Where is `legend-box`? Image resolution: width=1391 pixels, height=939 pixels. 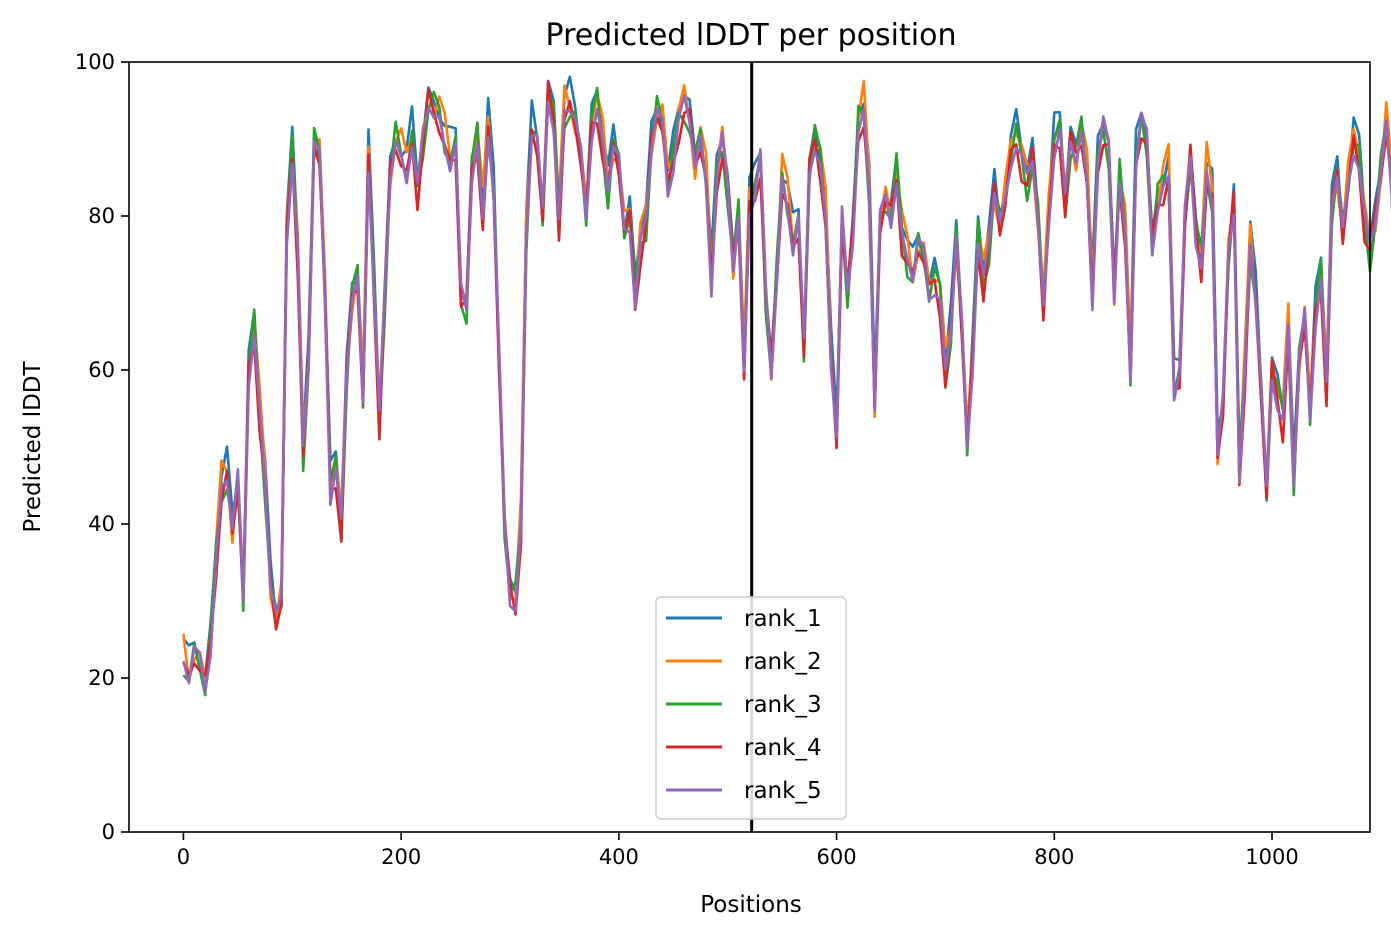
legend-box is located at coordinates (751, 708).